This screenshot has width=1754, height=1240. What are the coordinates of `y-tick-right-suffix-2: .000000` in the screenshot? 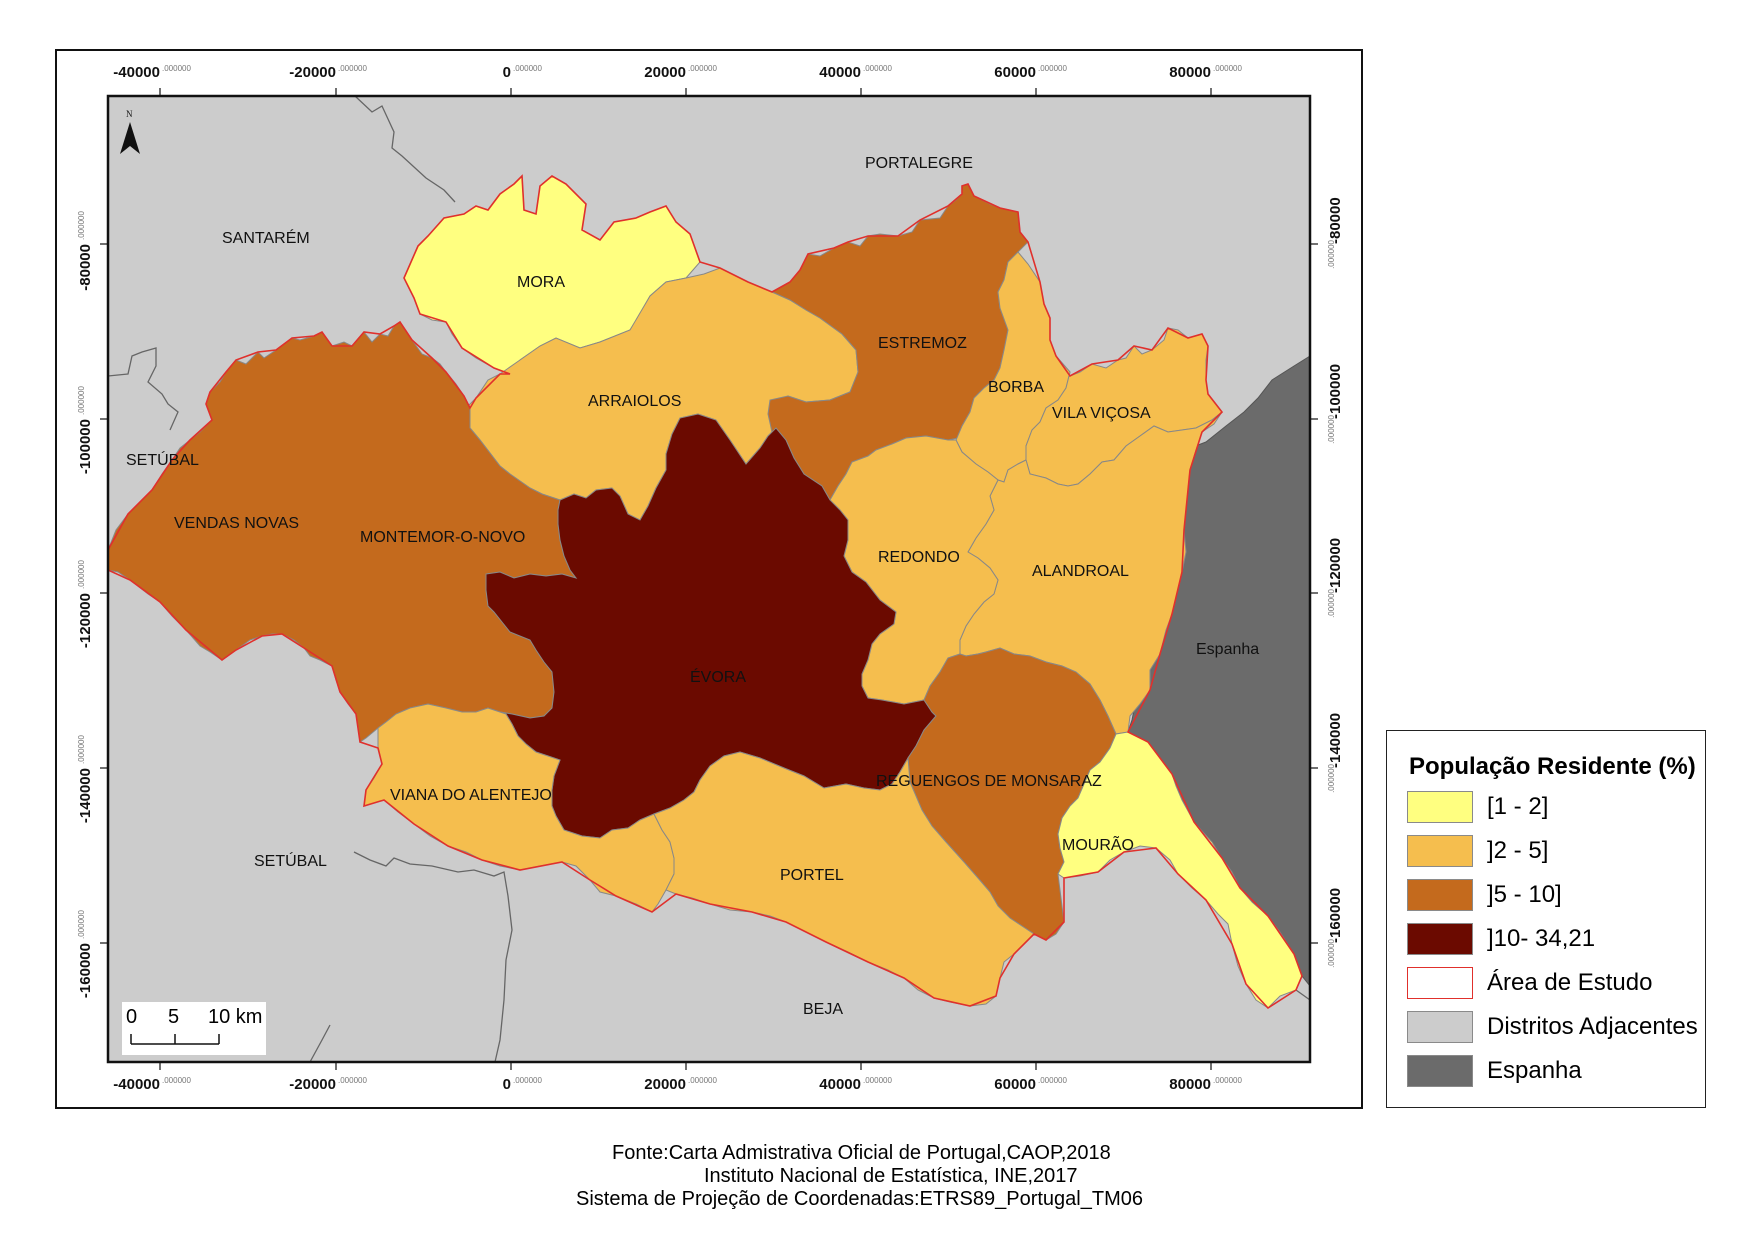 It's located at (1331, 428).